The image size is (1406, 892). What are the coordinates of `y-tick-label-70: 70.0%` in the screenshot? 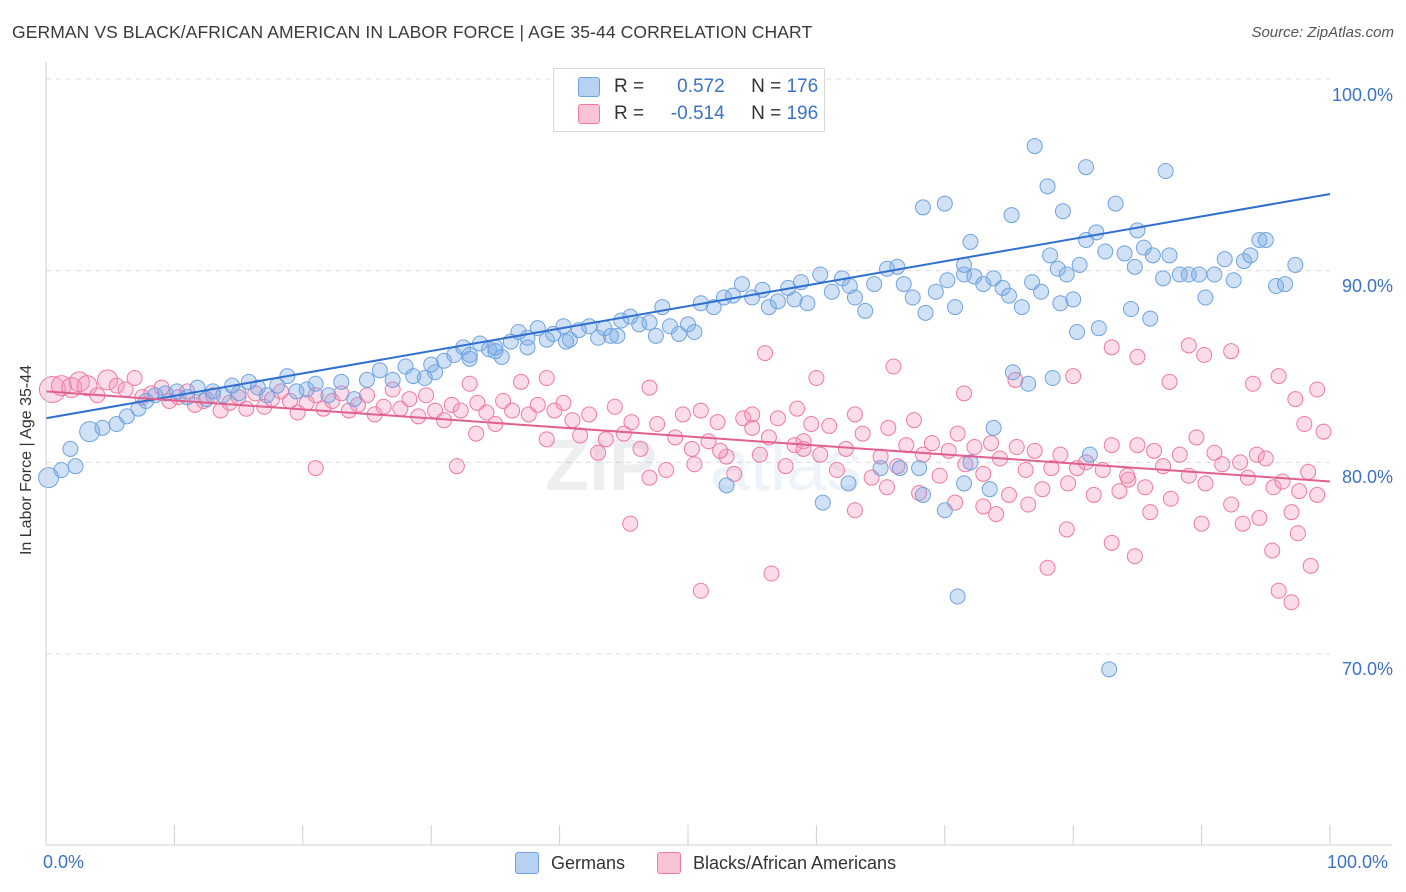 It's located at (1367, 669).